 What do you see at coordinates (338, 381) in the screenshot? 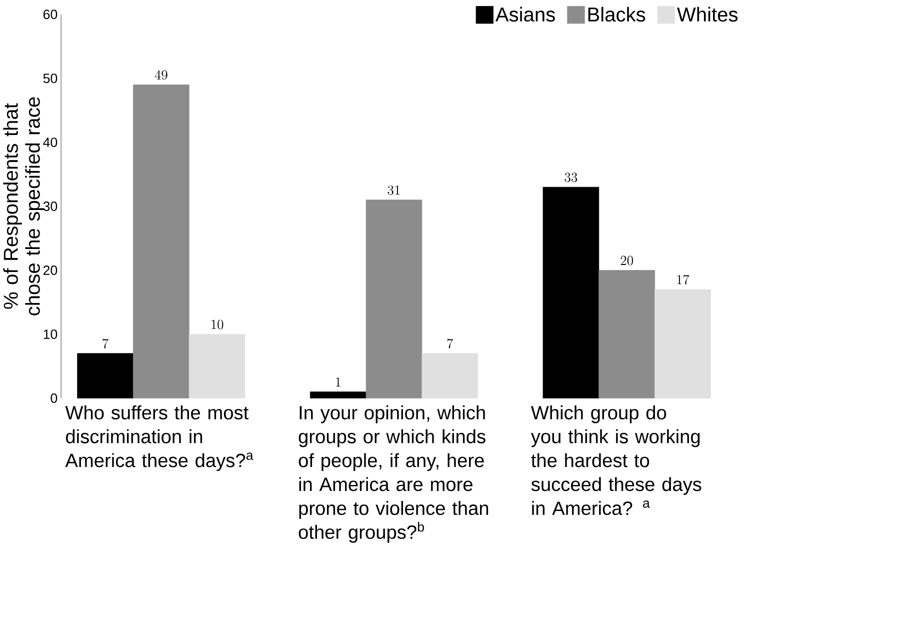
I see `data-label: 1` at bounding box center [338, 381].